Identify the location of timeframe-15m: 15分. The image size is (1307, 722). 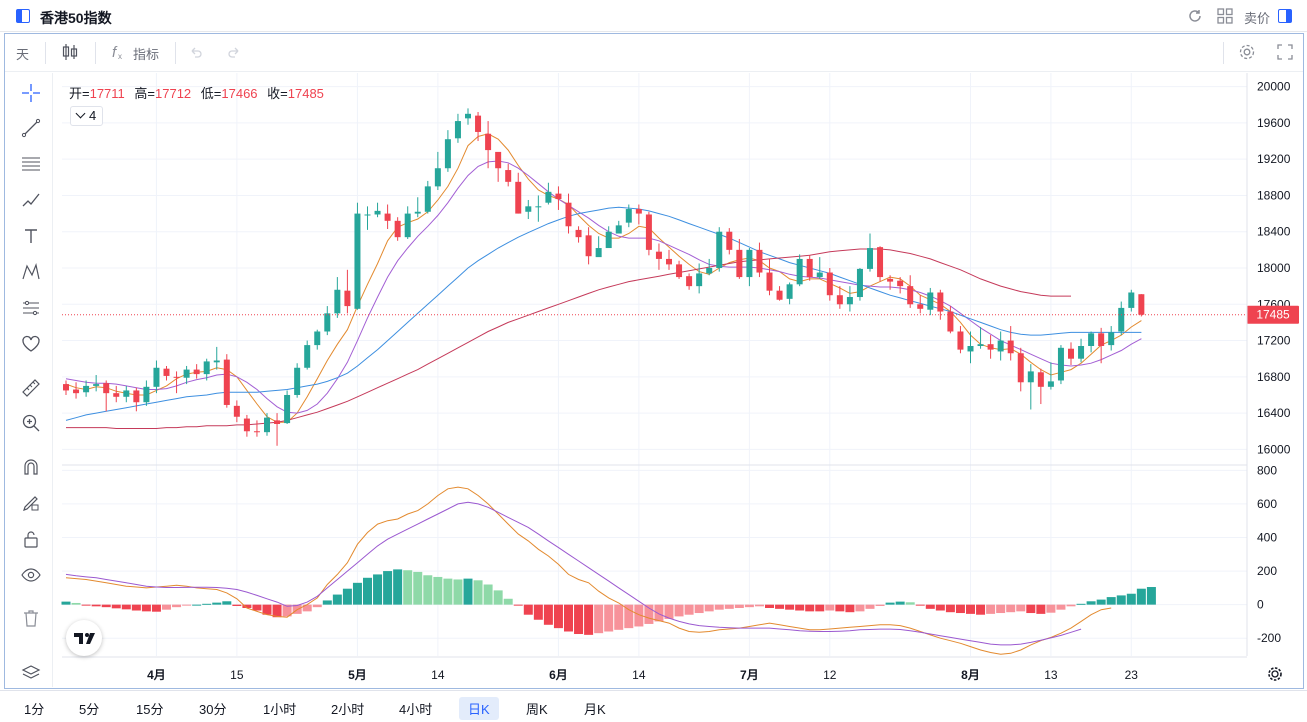
(150, 709).